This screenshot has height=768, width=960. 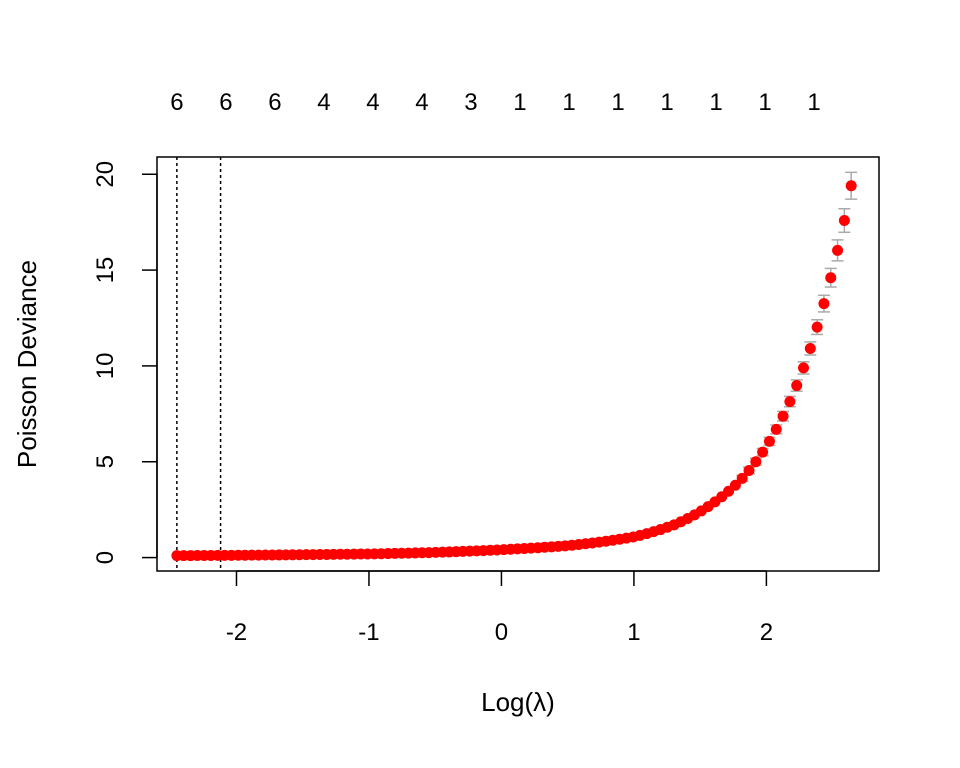 What do you see at coordinates (27, 364) in the screenshot?
I see `y-axis-title: Poisson Deviance` at bounding box center [27, 364].